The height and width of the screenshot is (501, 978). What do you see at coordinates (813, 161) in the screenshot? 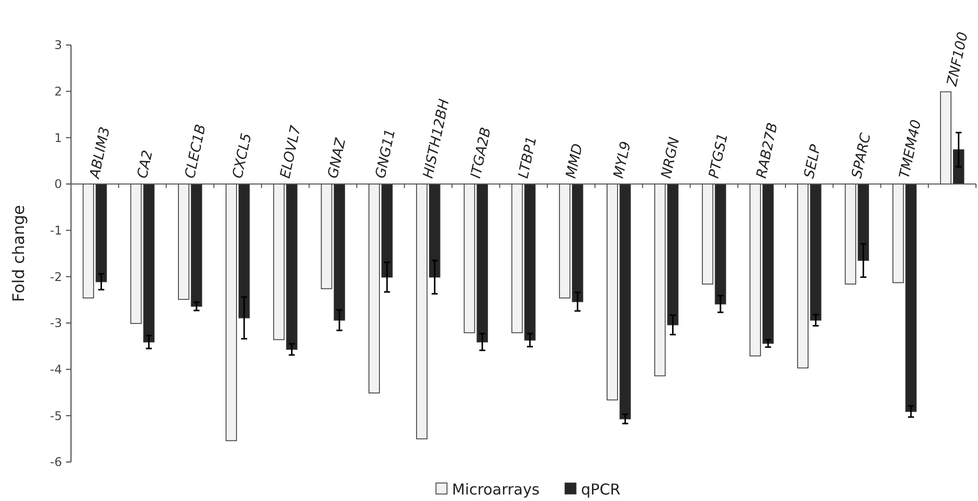
I see `x-tick-label: SELP` at bounding box center [813, 161].